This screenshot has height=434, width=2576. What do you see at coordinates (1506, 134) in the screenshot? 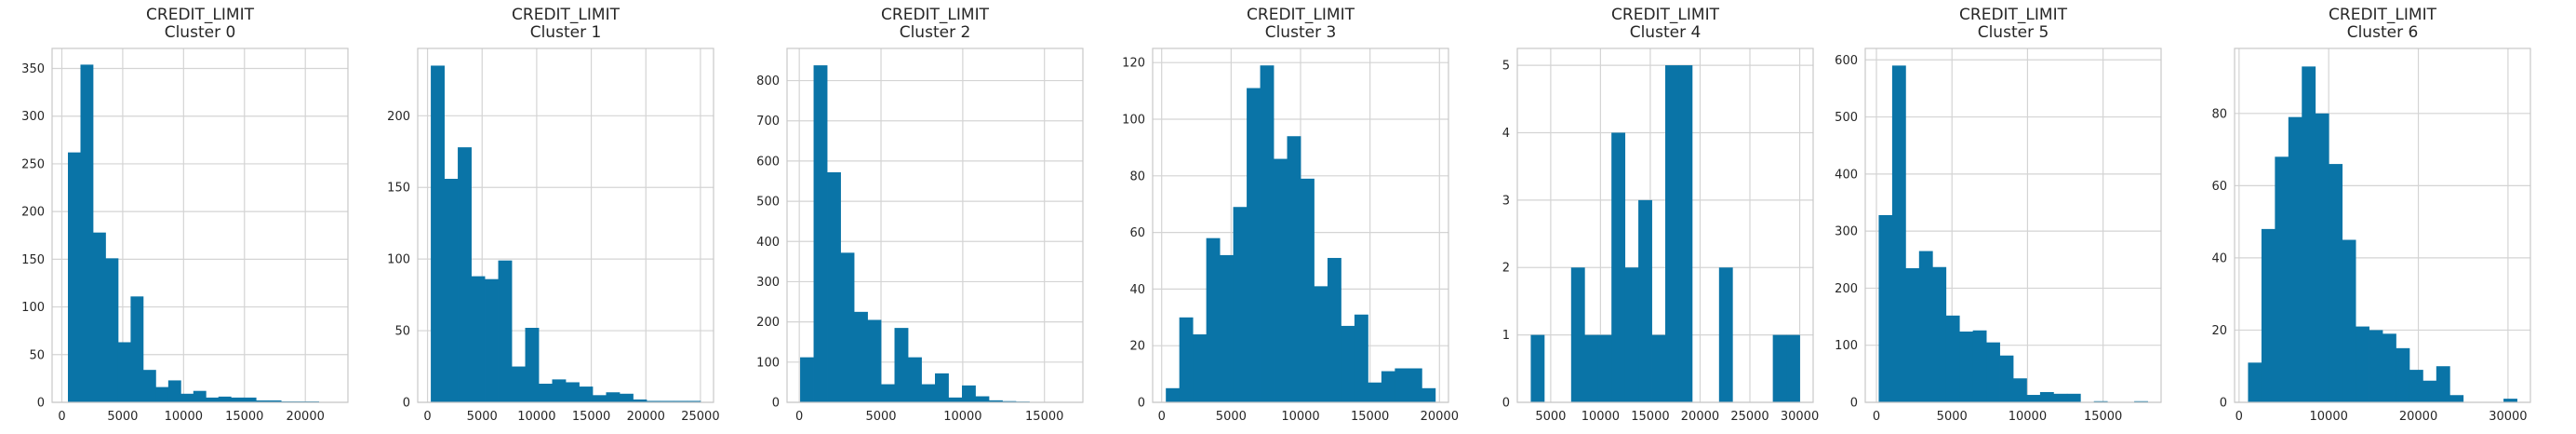
I see `y-tick-label: 4` at bounding box center [1506, 134].